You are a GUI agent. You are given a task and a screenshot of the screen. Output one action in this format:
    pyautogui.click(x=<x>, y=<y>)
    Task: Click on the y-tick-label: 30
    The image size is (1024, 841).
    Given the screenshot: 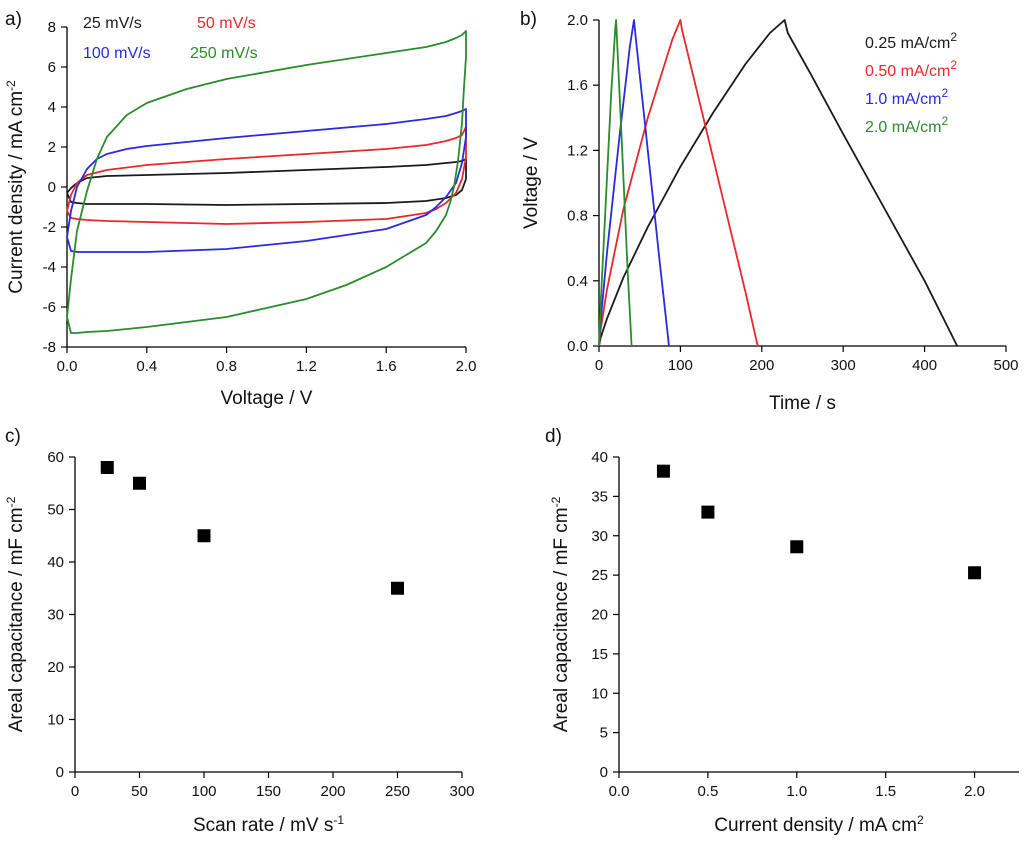 What is the action you would take?
    pyautogui.click(x=599, y=536)
    